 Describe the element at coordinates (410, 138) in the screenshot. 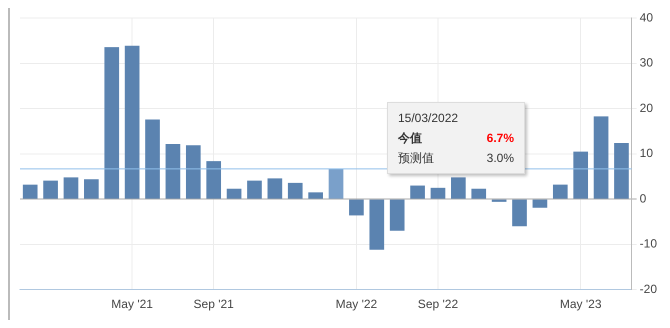

I see `annotation: 今值` at that location.